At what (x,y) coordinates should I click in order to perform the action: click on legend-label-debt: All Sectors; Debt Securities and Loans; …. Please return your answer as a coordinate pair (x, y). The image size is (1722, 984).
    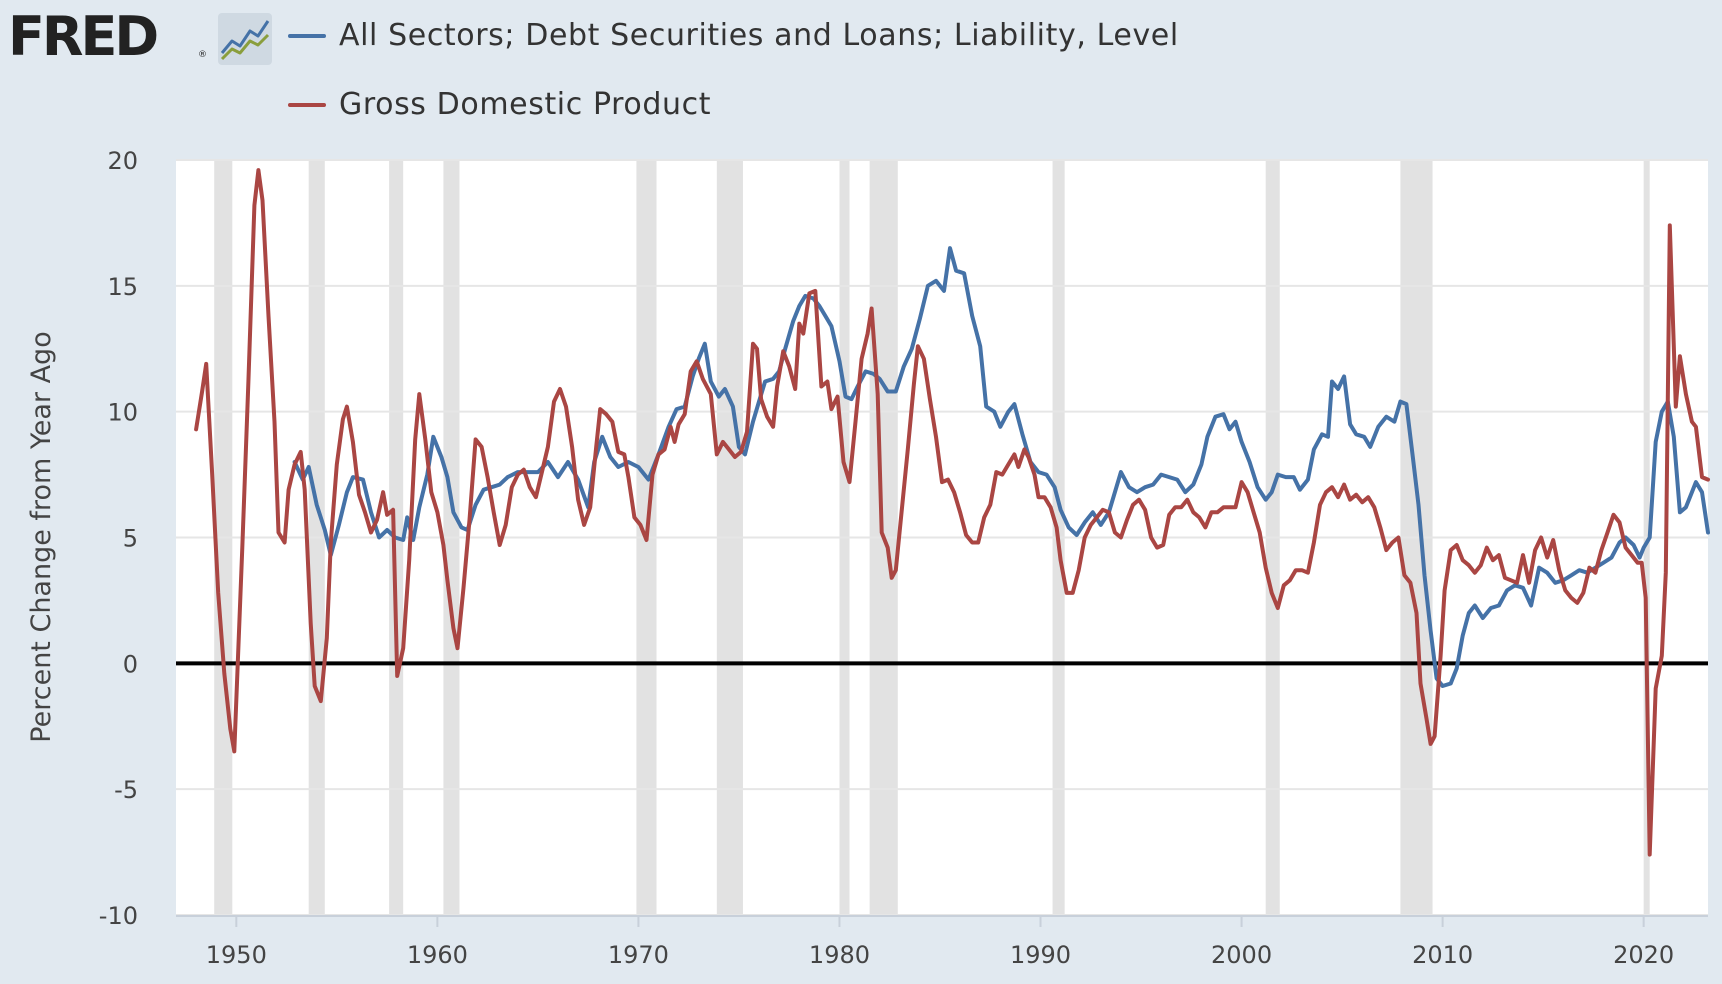
    Looking at the image, I should click on (759, 35).